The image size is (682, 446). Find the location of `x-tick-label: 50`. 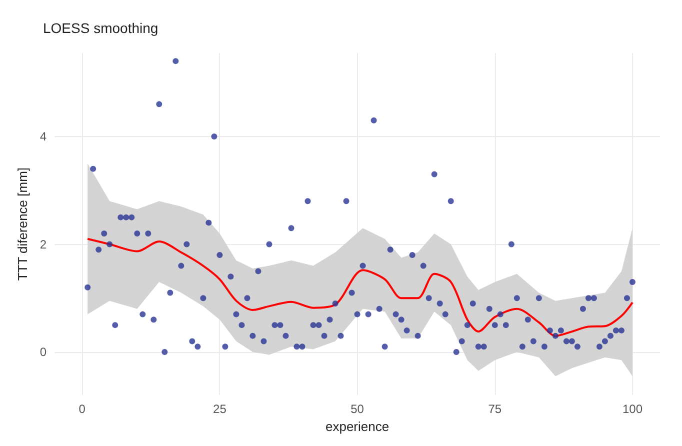

x-tick-label: 50 is located at coordinates (357, 409).